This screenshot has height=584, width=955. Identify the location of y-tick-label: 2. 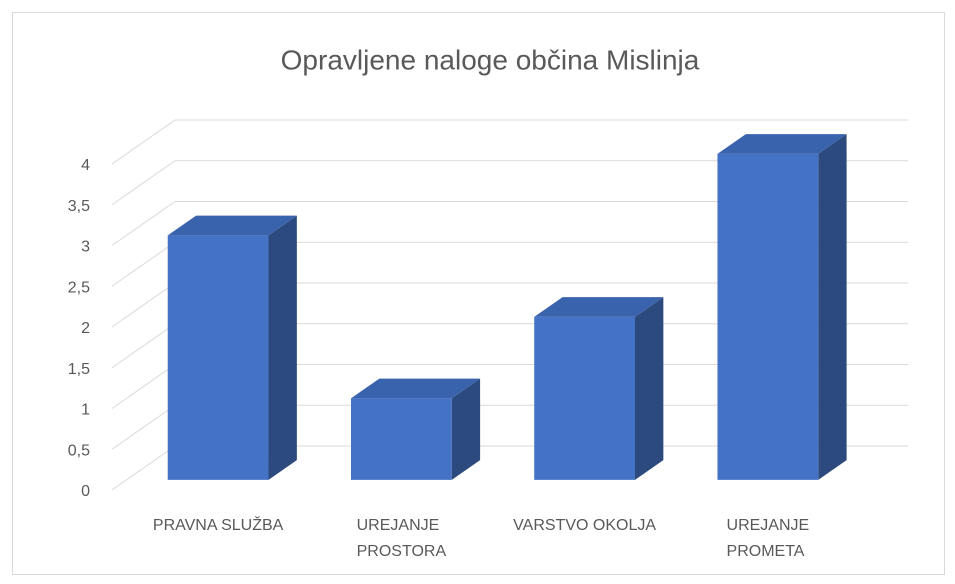
(85, 328).